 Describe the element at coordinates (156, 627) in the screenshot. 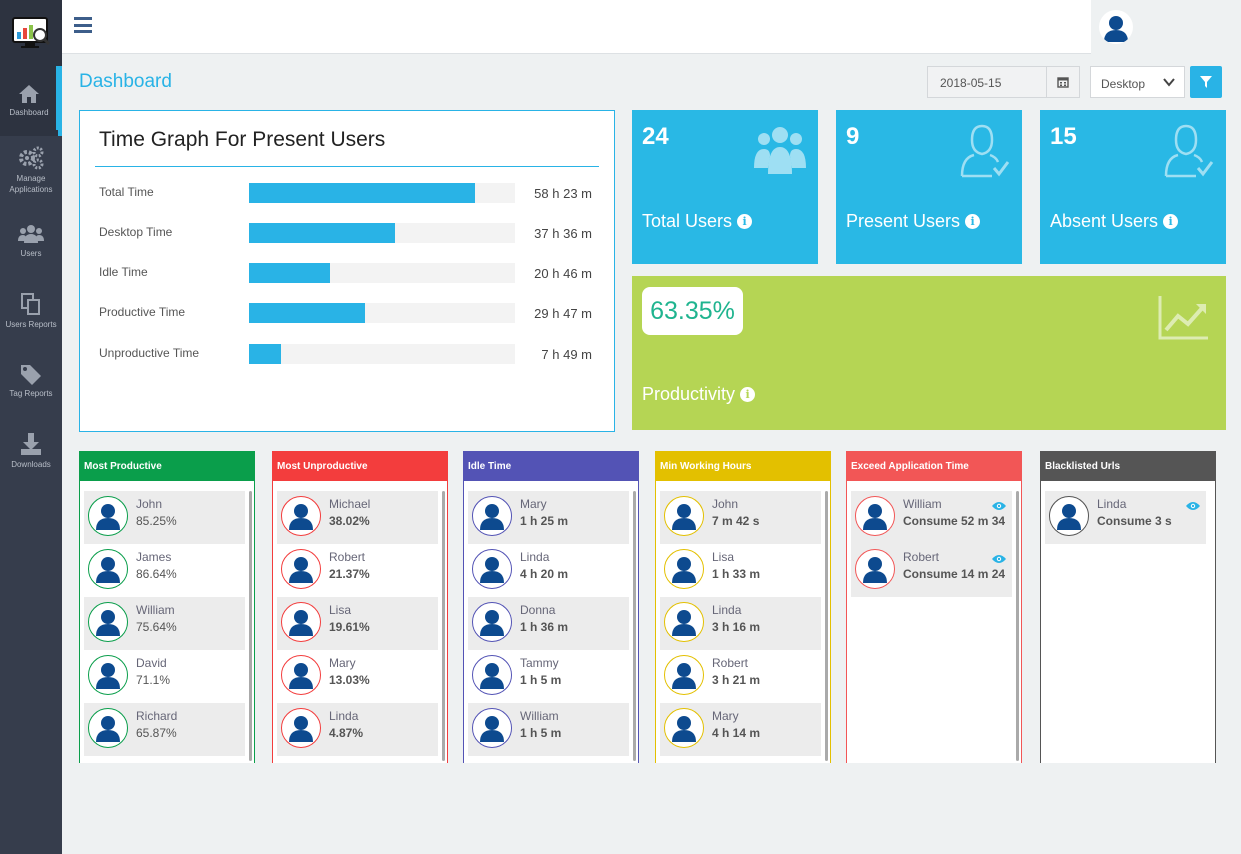

I see `list-item-value: 75.64%` at that location.